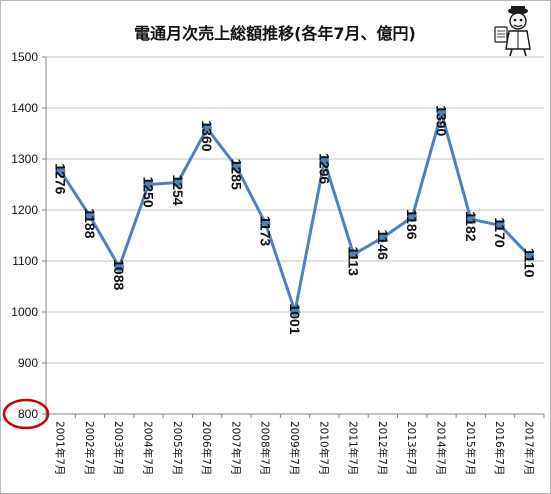  I want to click on x-tick-label: 2006年7月, so click(206, 448).